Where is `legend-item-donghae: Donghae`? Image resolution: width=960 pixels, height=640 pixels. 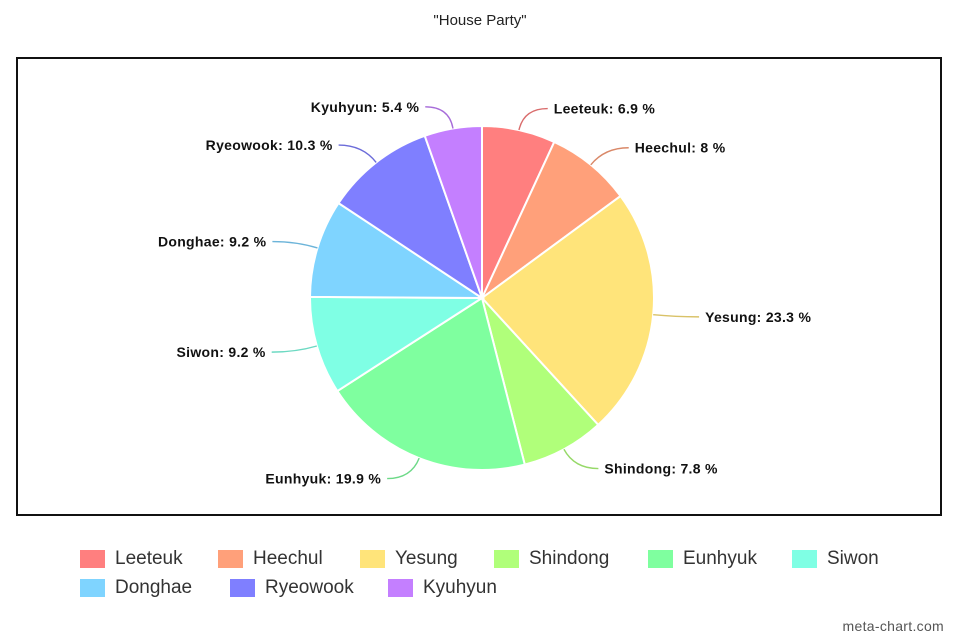
legend-item-donghae: Donghae is located at coordinates (136, 588).